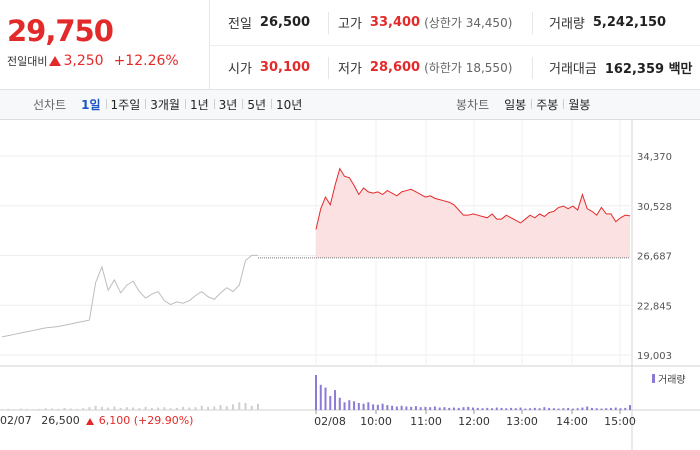  Describe the element at coordinates (629, 22) in the screenshot. I see `volume-value: 5,242,150` at that location.